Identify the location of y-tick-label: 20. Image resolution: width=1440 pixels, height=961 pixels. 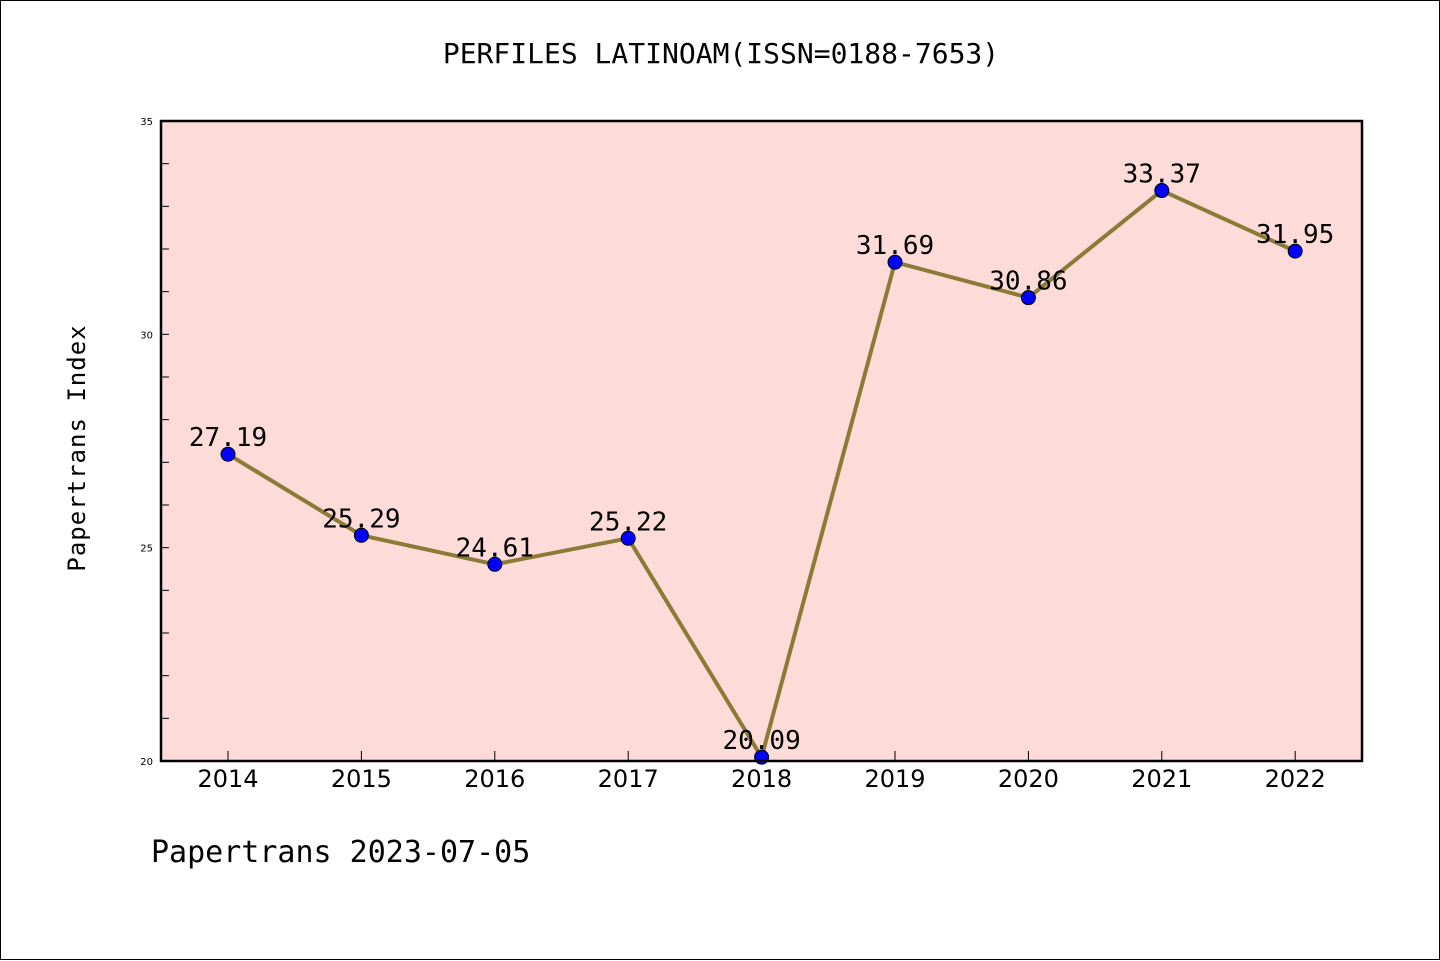
(146, 762).